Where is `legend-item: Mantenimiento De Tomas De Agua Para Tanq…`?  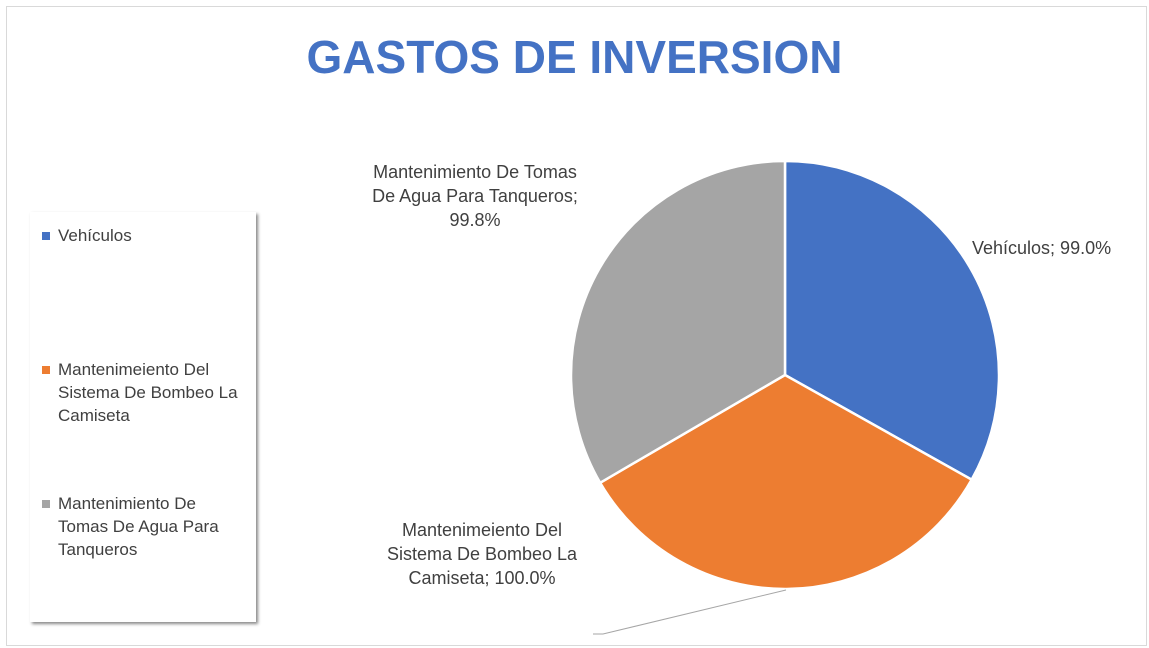
legend-item: Mantenimiento De Tomas De Agua Para Tanq… is located at coordinates (143, 526).